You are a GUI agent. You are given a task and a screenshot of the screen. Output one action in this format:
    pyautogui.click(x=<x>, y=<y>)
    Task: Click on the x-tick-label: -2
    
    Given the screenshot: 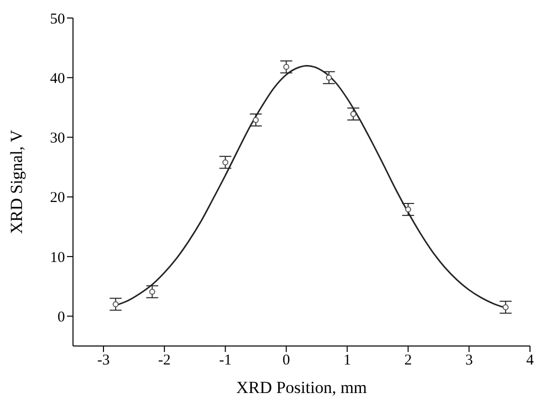 What is the action you would take?
    pyautogui.click(x=164, y=360)
    